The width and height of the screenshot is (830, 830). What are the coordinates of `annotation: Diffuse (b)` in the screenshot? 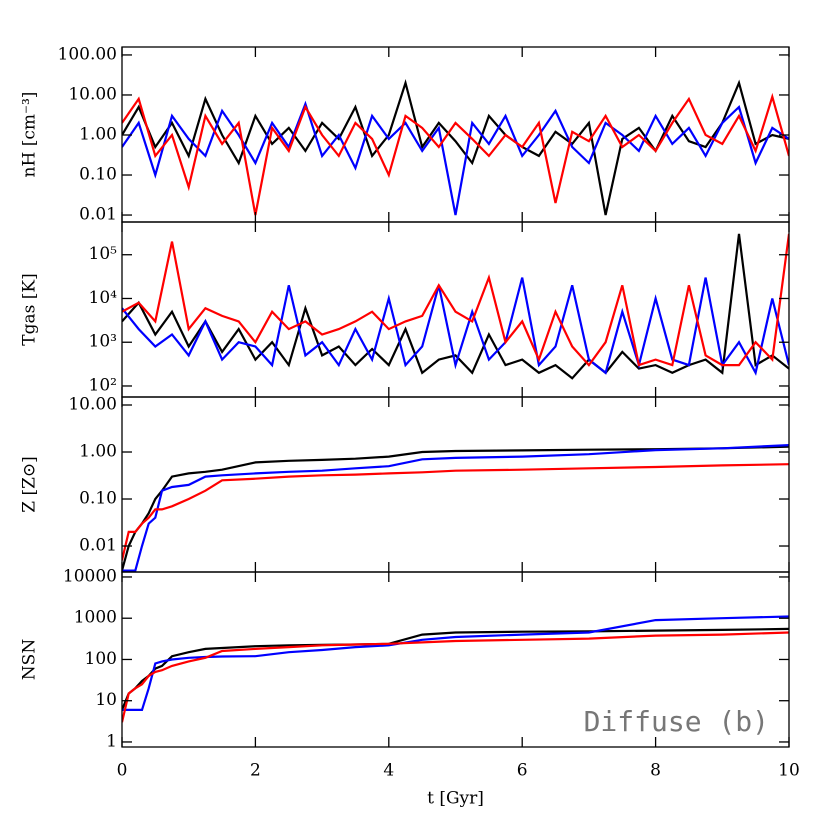 It's located at (676, 721).